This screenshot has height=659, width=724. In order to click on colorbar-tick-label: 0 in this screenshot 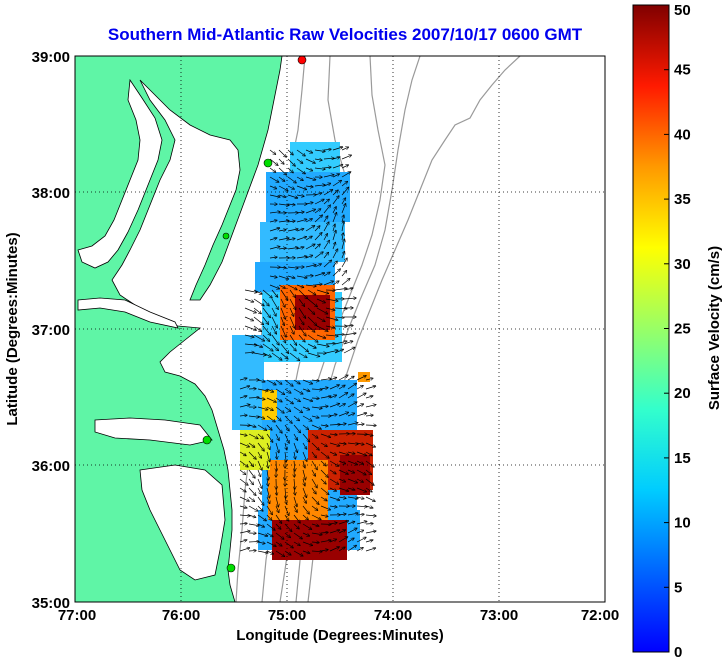, I will do `click(678, 651)`.